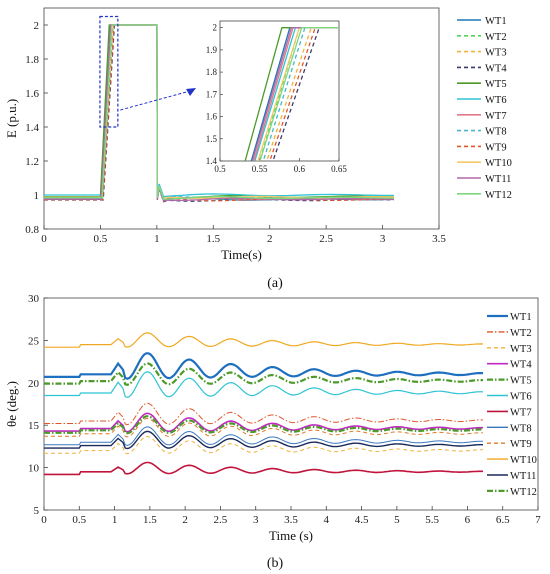 Image resolution: width=550 pixels, height=574 pixels. What do you see at coordinates (275, 283) in the screenshot?
I see `panel-caption-a: (a)` at bounding box center [275, 283].